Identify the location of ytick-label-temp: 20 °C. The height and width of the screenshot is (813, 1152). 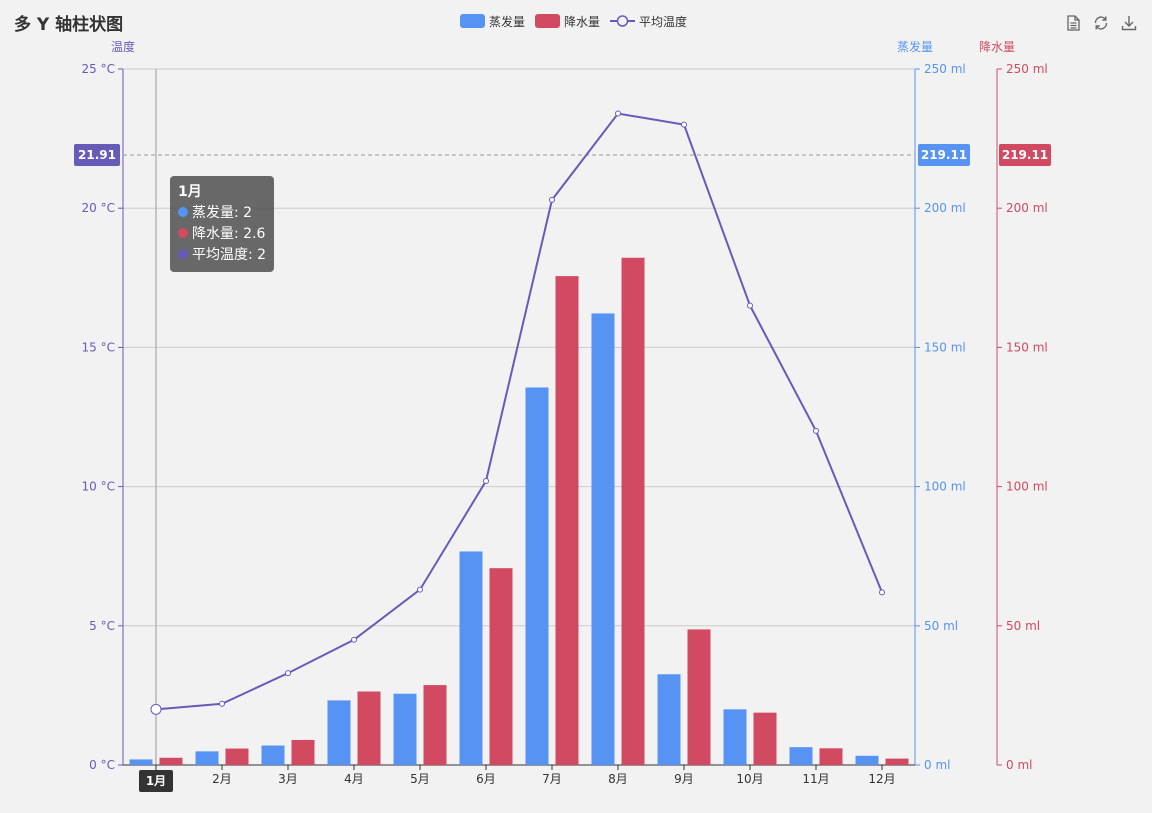
(98, 208).